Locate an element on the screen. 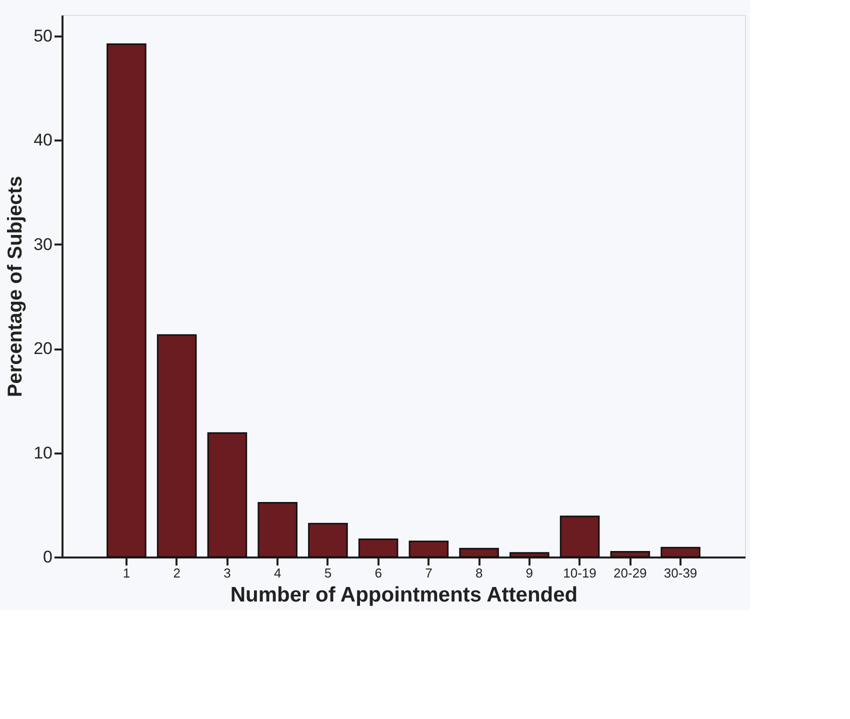 The width and height of the screenshot is (850, 719). y-tick-label: 50 is located at coordinates (43, 36).